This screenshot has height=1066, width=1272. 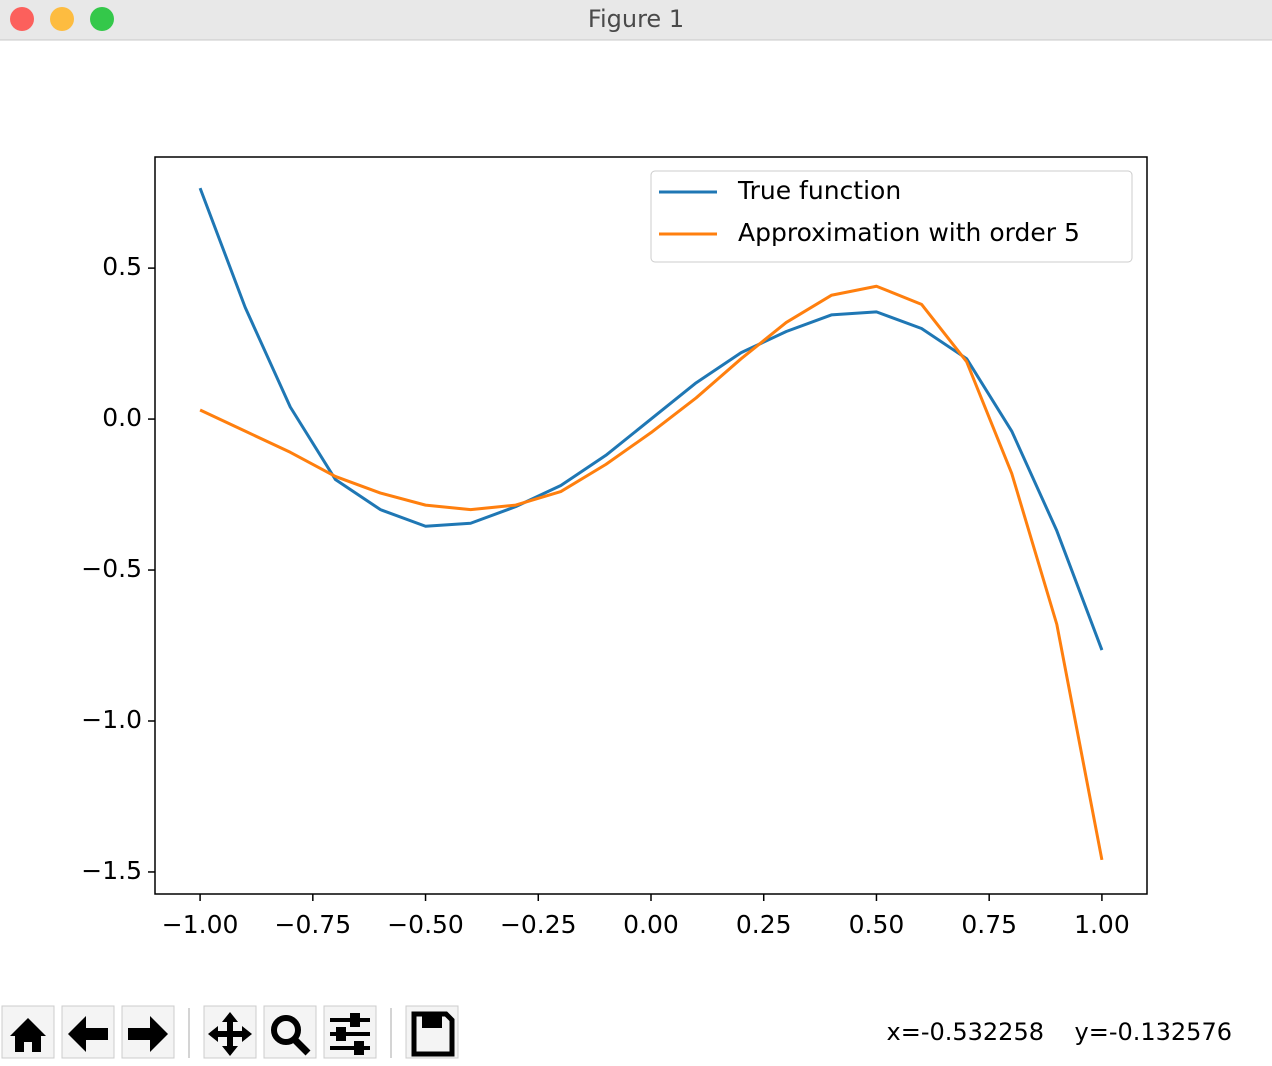 What do you see at coordinates (122, 266) in the screenshot?
I see `y-tick-label: 0.5` at bounding box center [122, 266].